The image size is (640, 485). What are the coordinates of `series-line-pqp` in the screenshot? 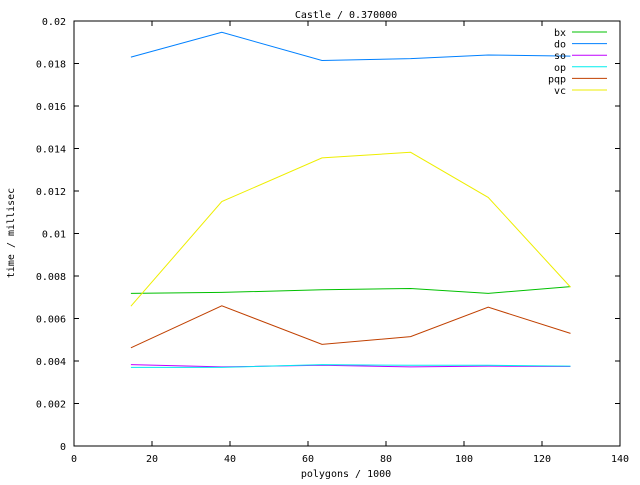 It's located at (350, 327).